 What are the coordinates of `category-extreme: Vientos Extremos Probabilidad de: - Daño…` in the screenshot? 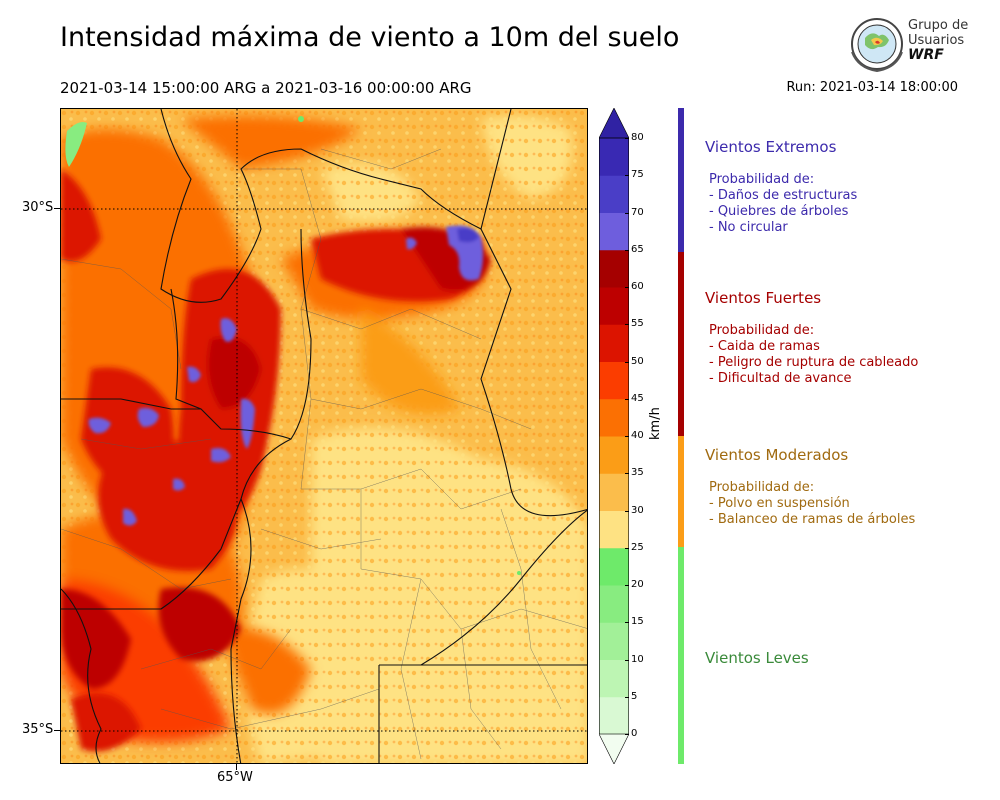 It's located at (850, 187).